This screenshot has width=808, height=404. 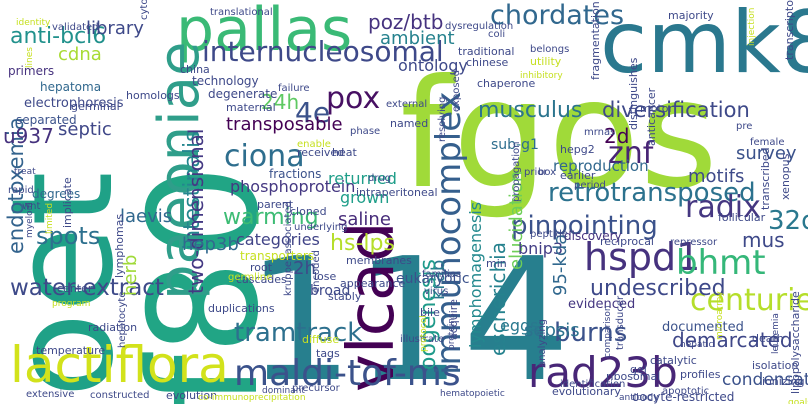 I want to click on word-hepatoma: hepatoma, so click(x=71, y=87).